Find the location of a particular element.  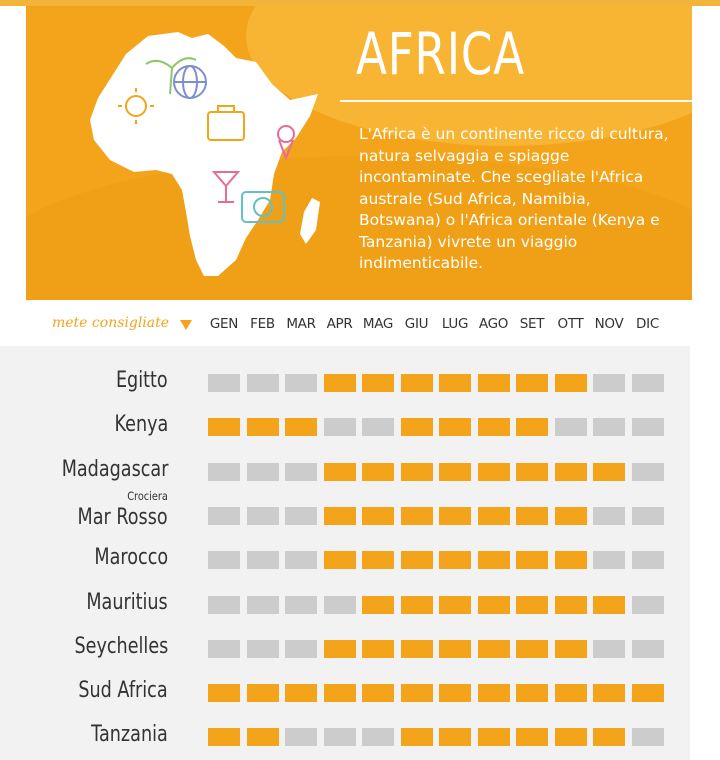

legend-label: mete consigliate is located at coordinates (111, 323).